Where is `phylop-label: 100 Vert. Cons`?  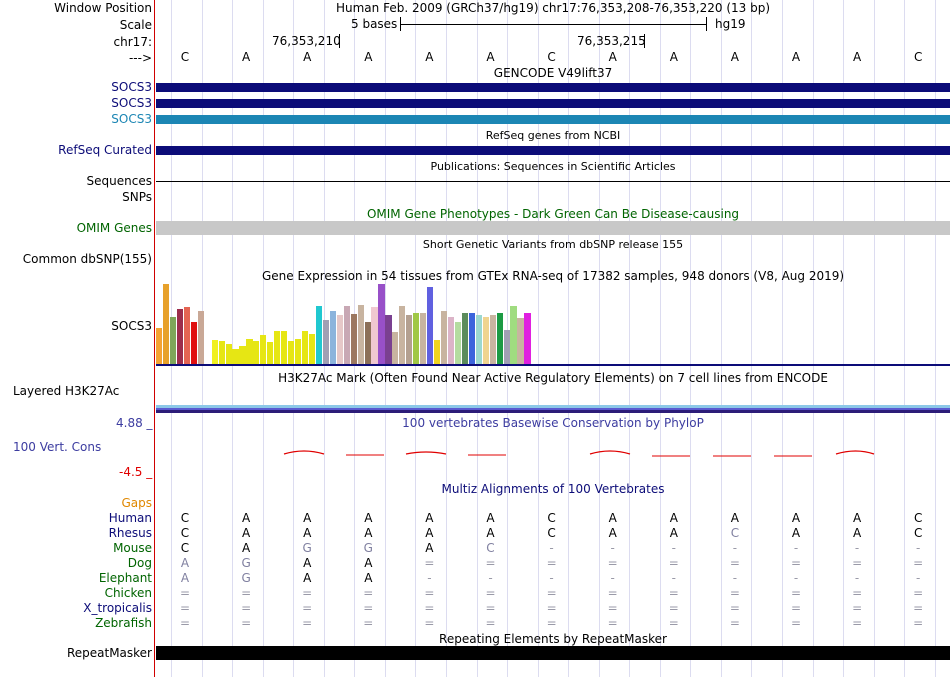
phylop-label: 100 Vert. Cons is located at coordinates (57, 447).